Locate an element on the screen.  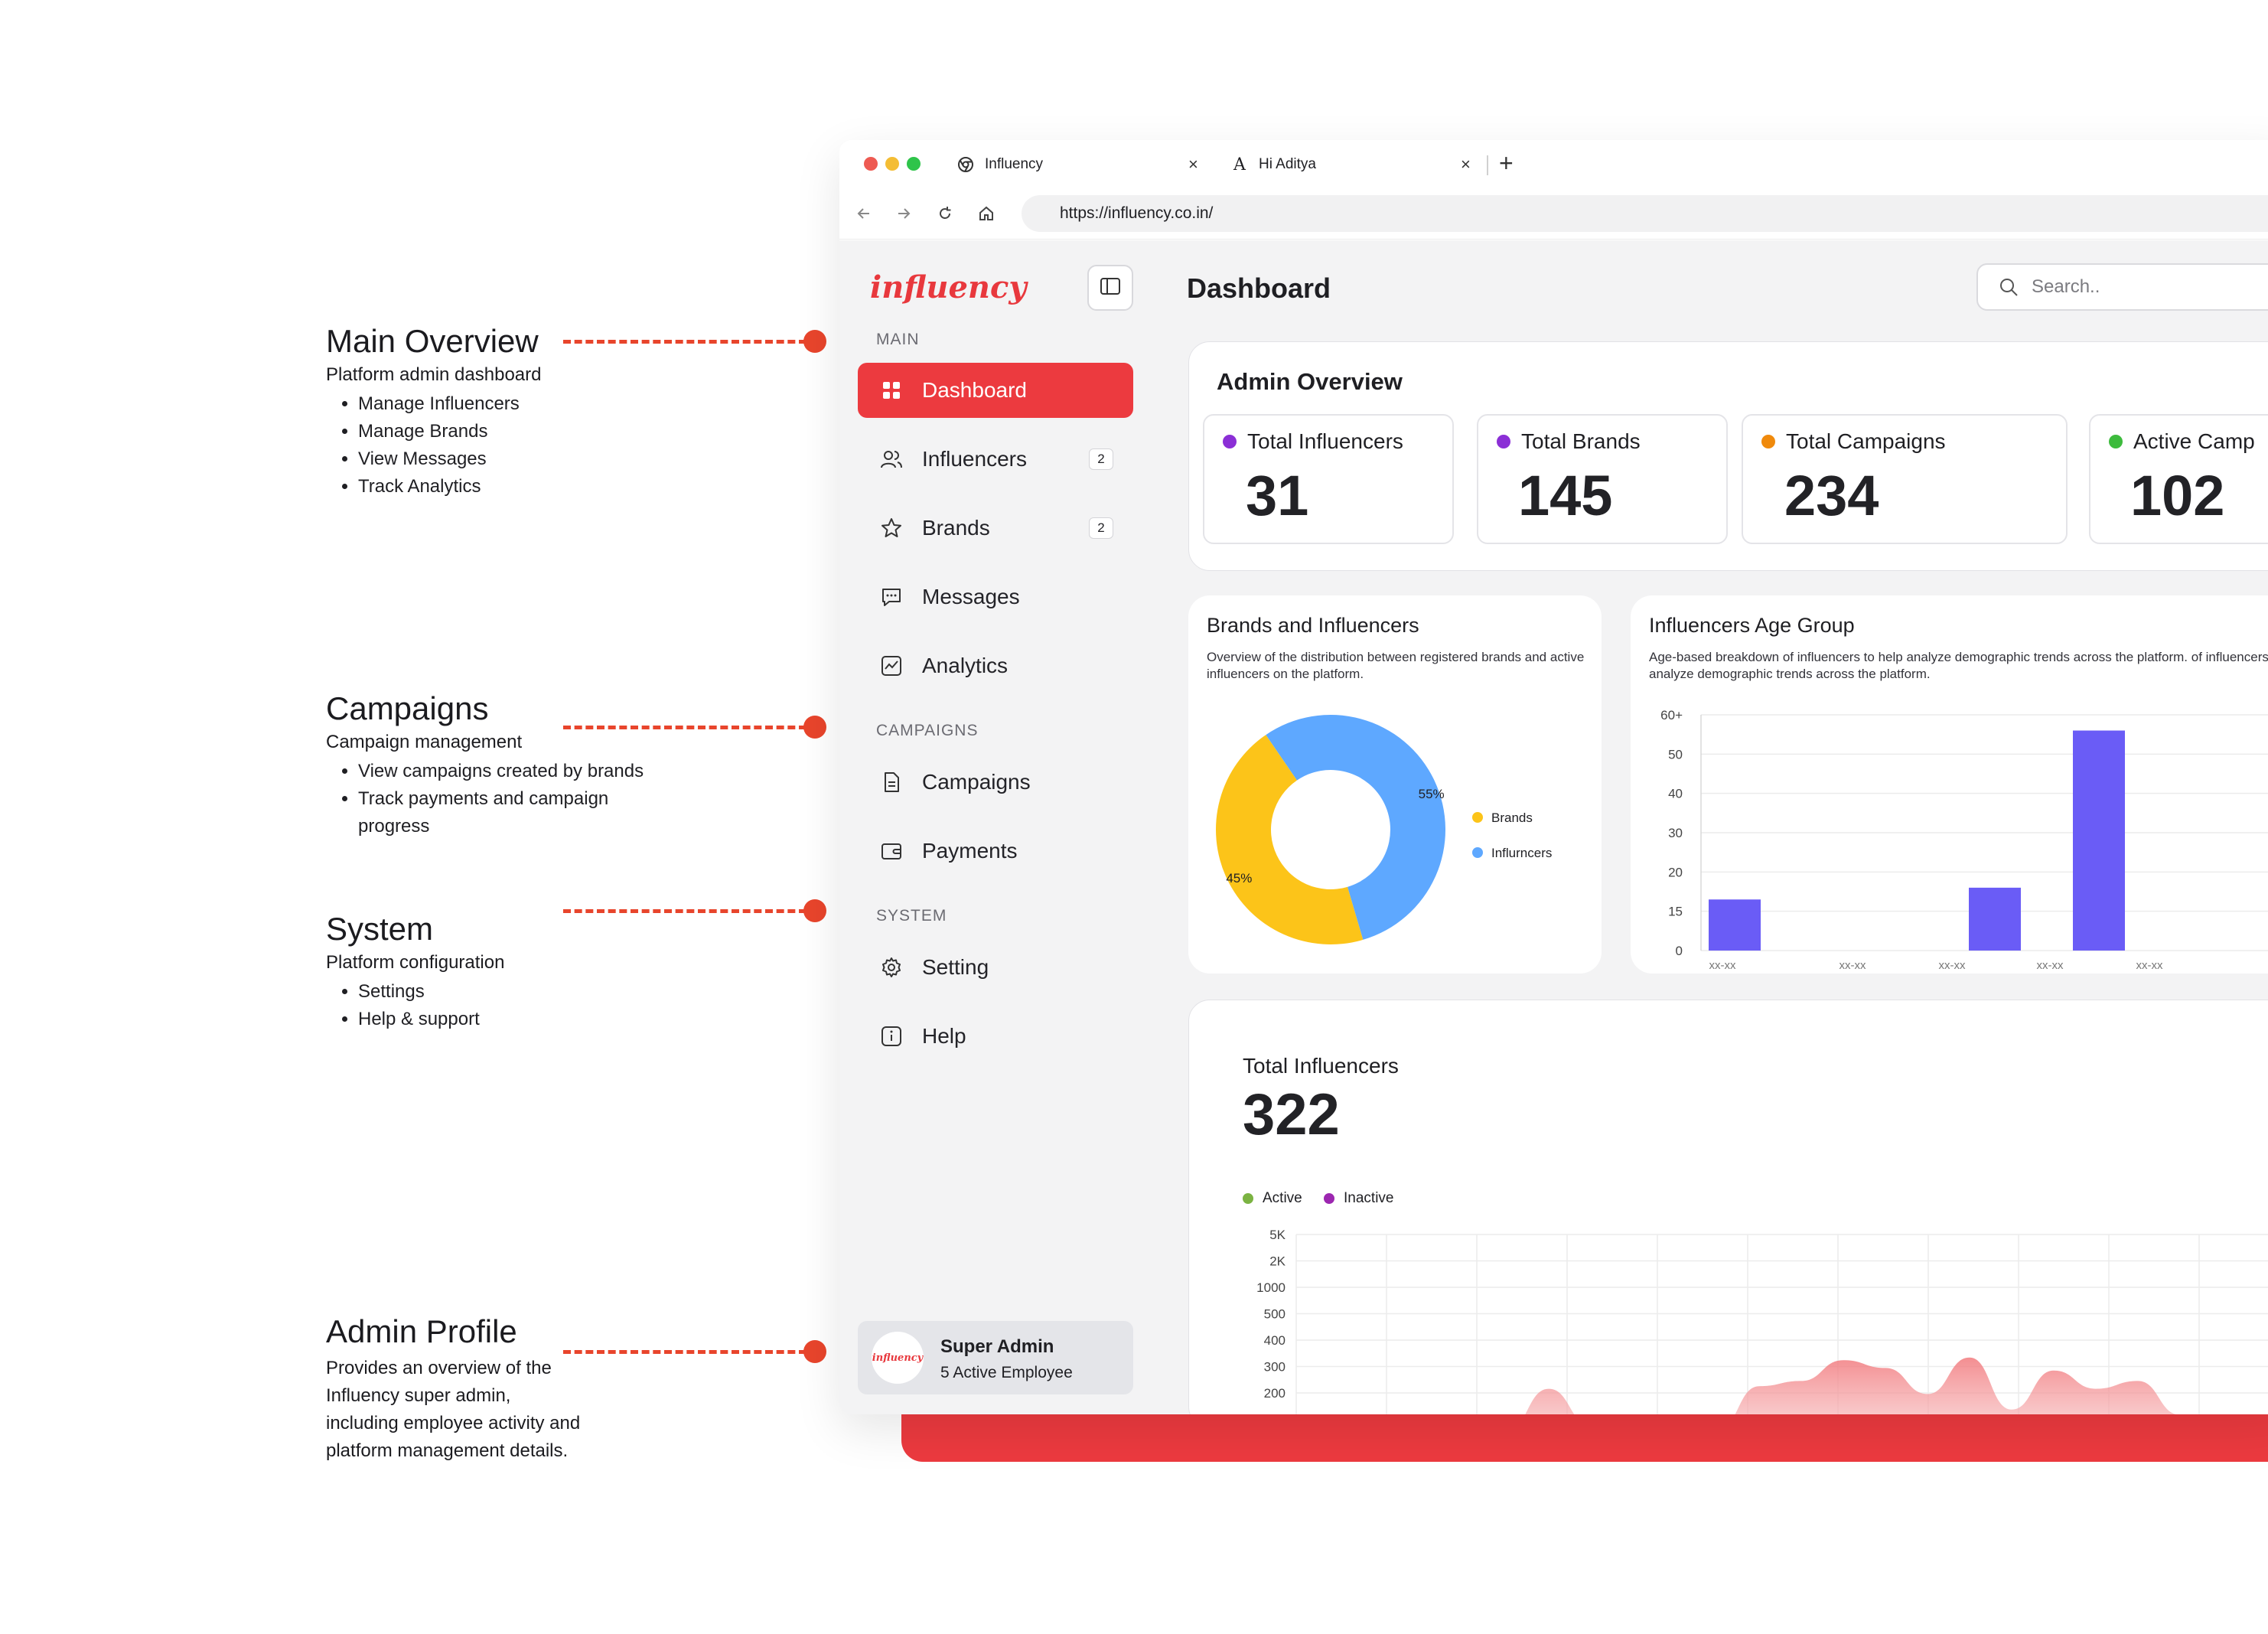
sidebar-item-analytics: Analytics is located at coordinates (995, 665).